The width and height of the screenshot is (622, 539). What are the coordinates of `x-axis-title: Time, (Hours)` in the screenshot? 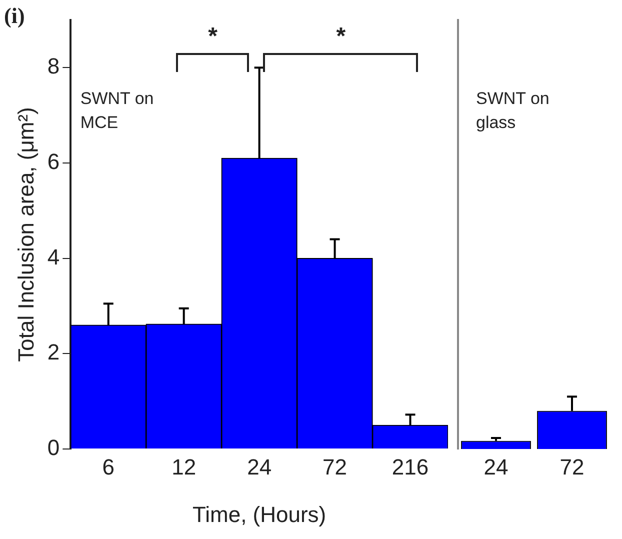 It's located at (259, 514).